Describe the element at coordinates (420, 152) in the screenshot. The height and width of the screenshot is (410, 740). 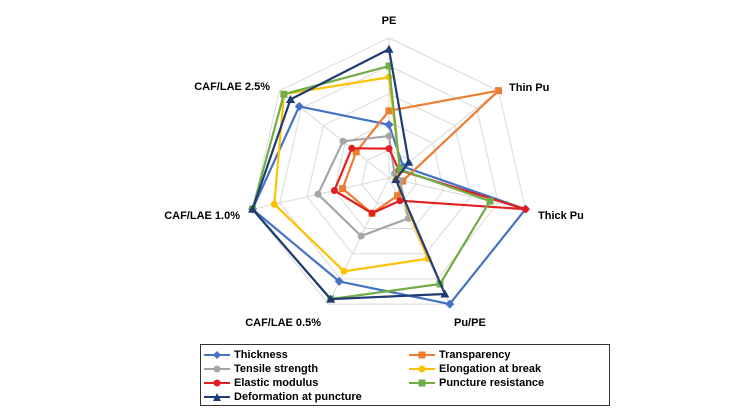
I see `series-line-transparency` at that location.